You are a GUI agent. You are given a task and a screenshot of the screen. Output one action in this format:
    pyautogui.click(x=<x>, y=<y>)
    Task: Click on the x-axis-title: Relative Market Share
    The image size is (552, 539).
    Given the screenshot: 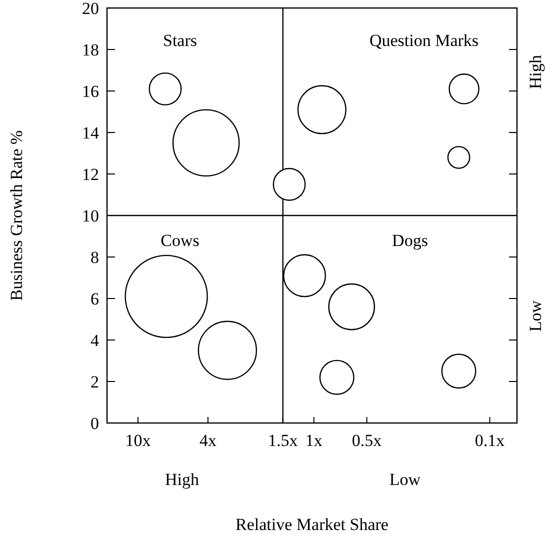 What is the action you would take?
    pyautogui.click(x=312, y=524)
    